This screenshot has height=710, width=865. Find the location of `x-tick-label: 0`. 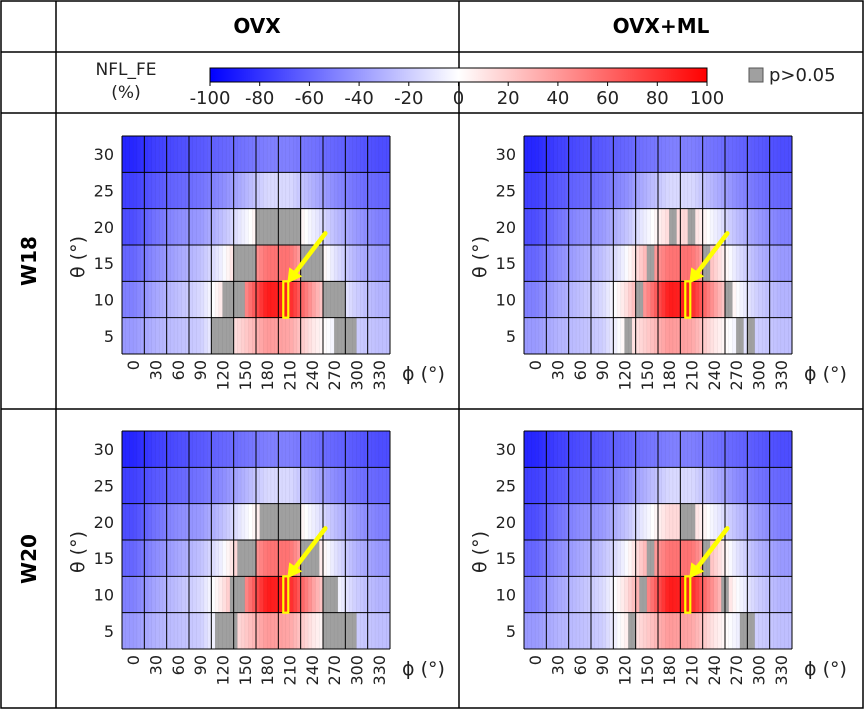

x-tick-label: 0 is located at coordinates (133, 365).